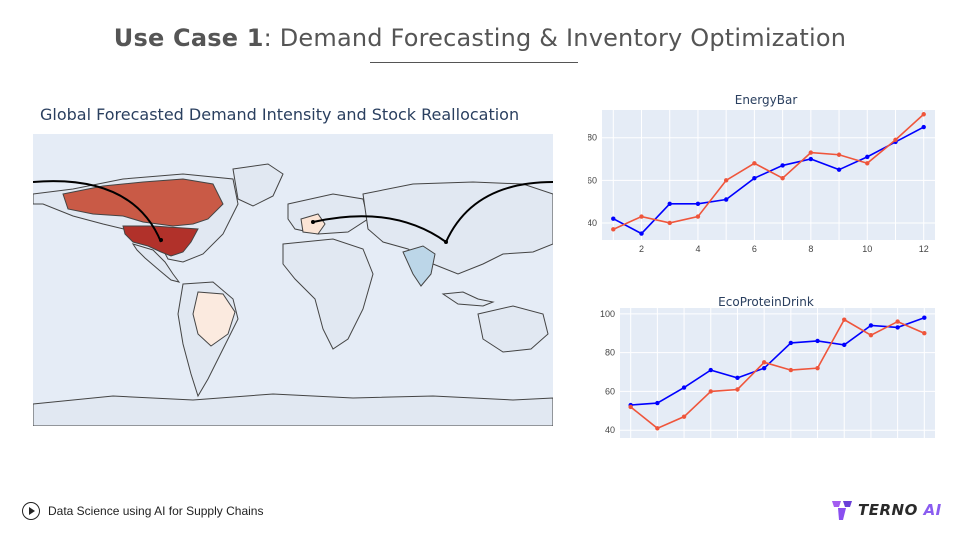 Image resolution: width=960 pixels, height=540 pixels. I want to click on route-arc-east, so click(499, 212).